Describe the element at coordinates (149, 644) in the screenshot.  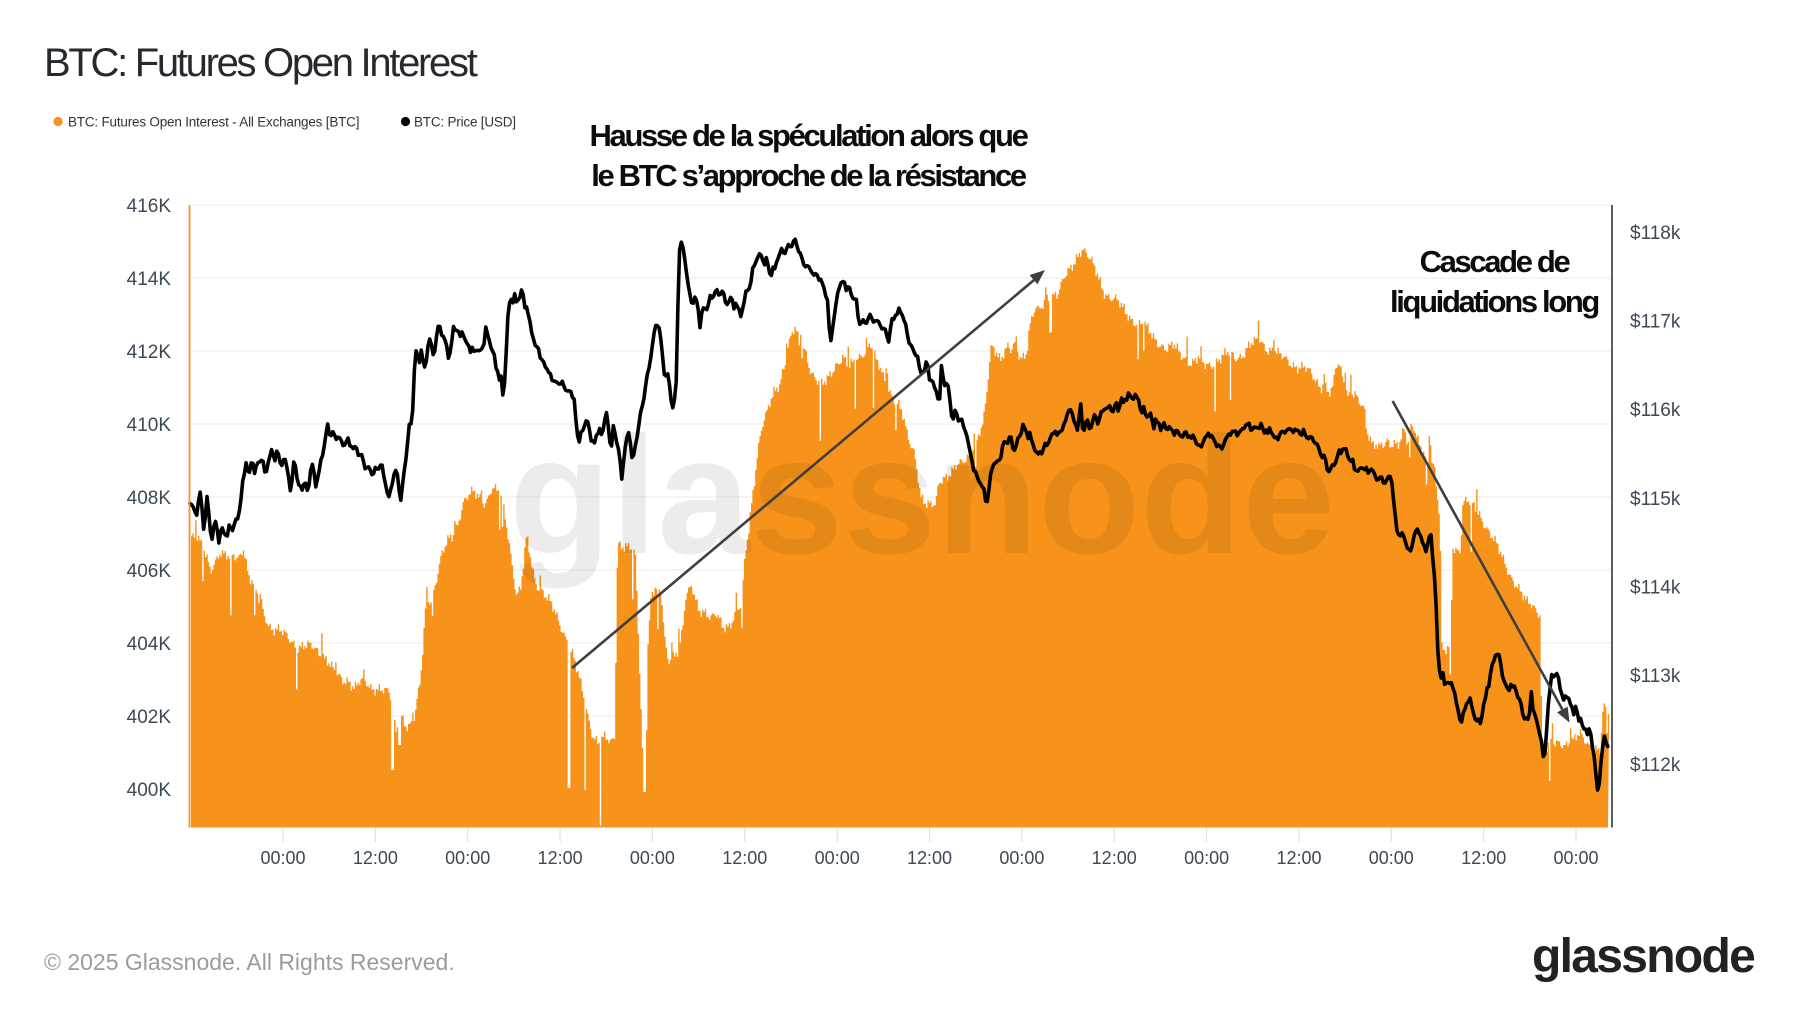
I see `svg-text: 404K` at that location.